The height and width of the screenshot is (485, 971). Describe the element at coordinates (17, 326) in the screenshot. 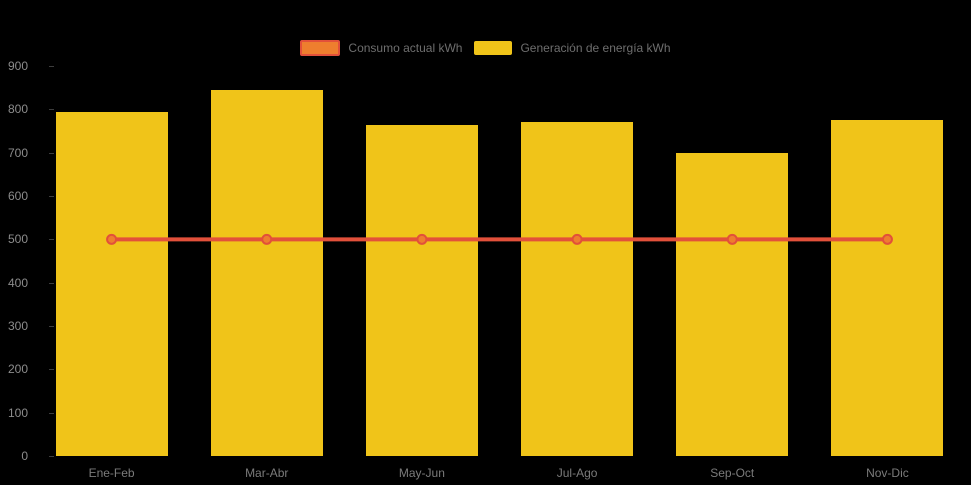

I see `y-axis-tick-label: 300` at that location.